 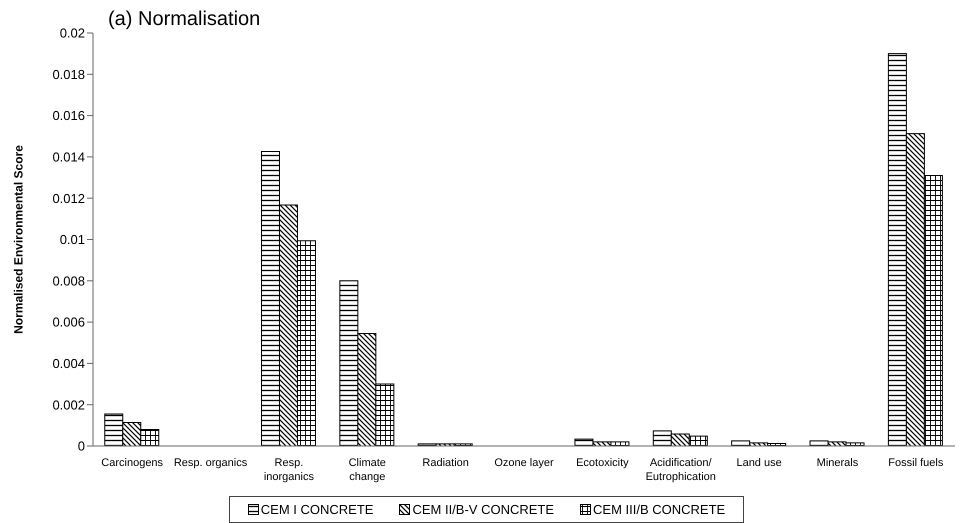 What do you see at coordinates (916, 463) in the screenshot?
I see `x-tick-label: Fossil fuels` at bounding box center [916, 463].